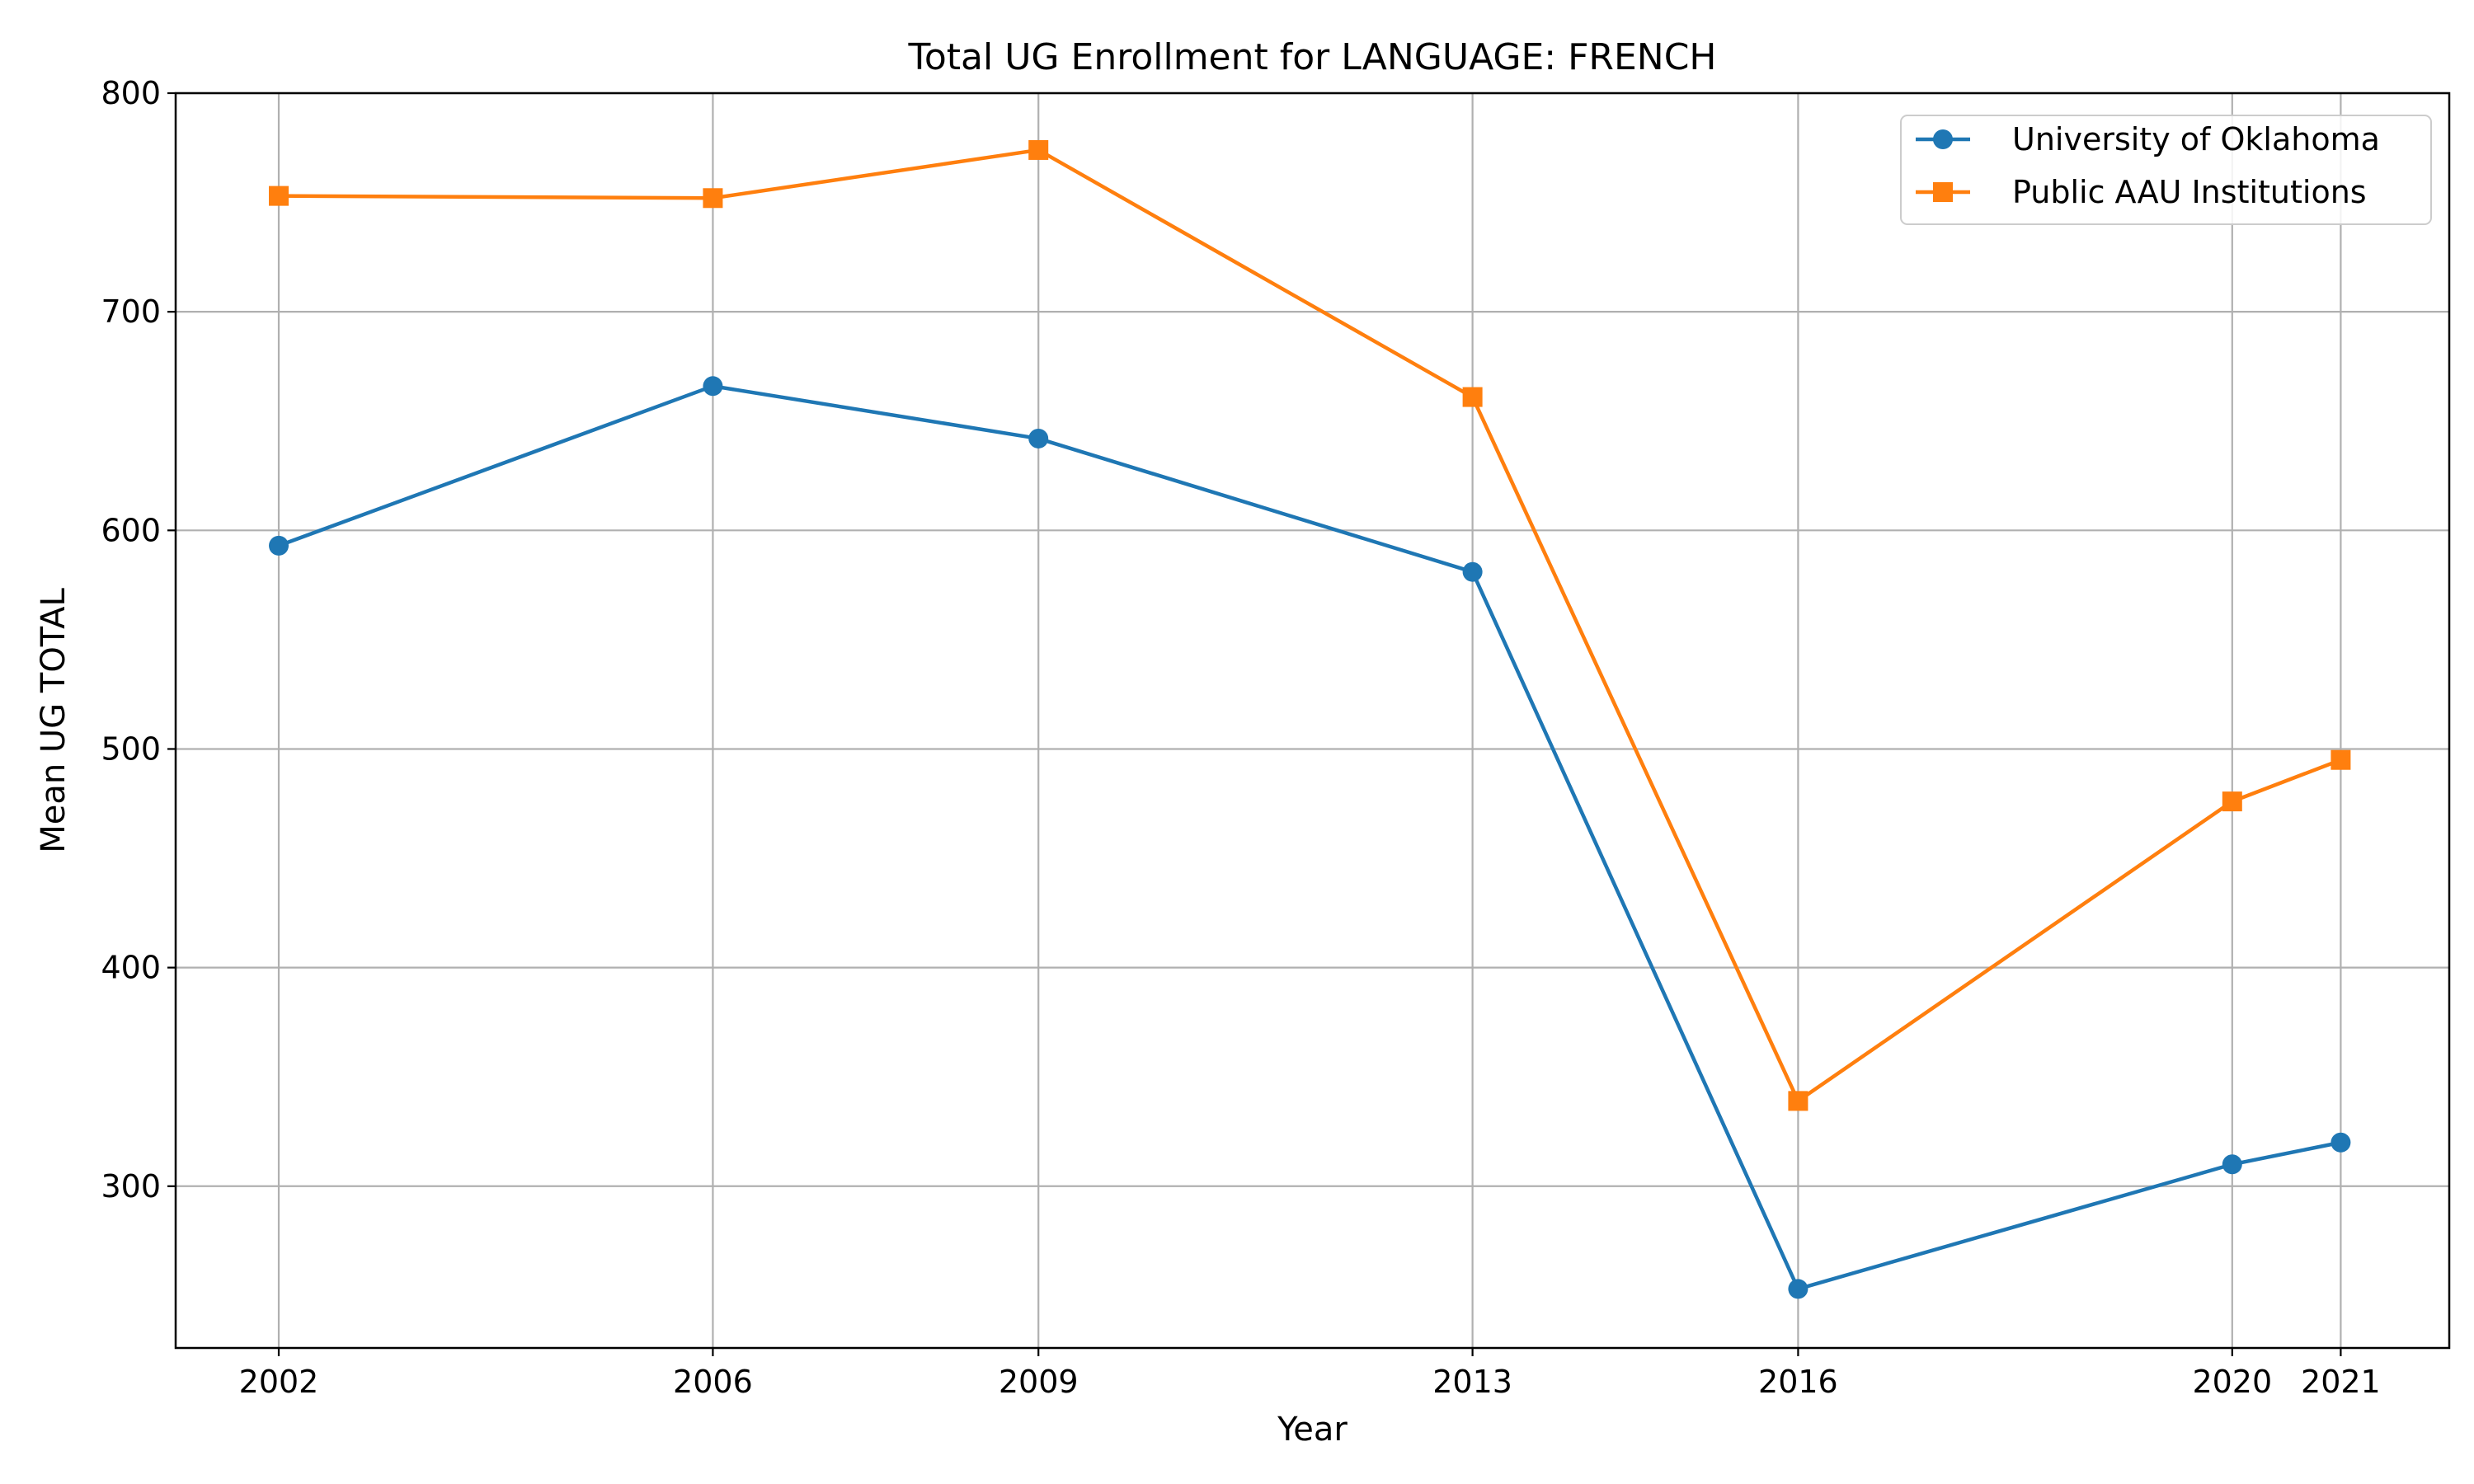 The height and width of the screenshot is (1484, 2474). Describe the element at coordinates (131, 1186) in the screenshot. I see `y-tick-label: 300` at that location.